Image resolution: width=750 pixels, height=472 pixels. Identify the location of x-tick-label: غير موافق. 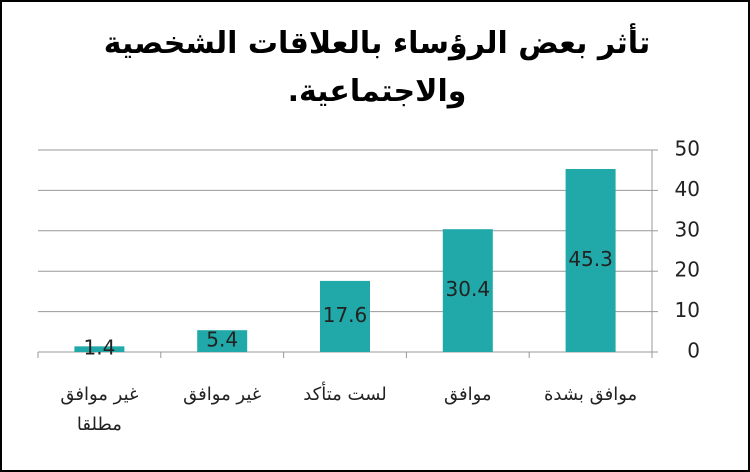
(222, 394).